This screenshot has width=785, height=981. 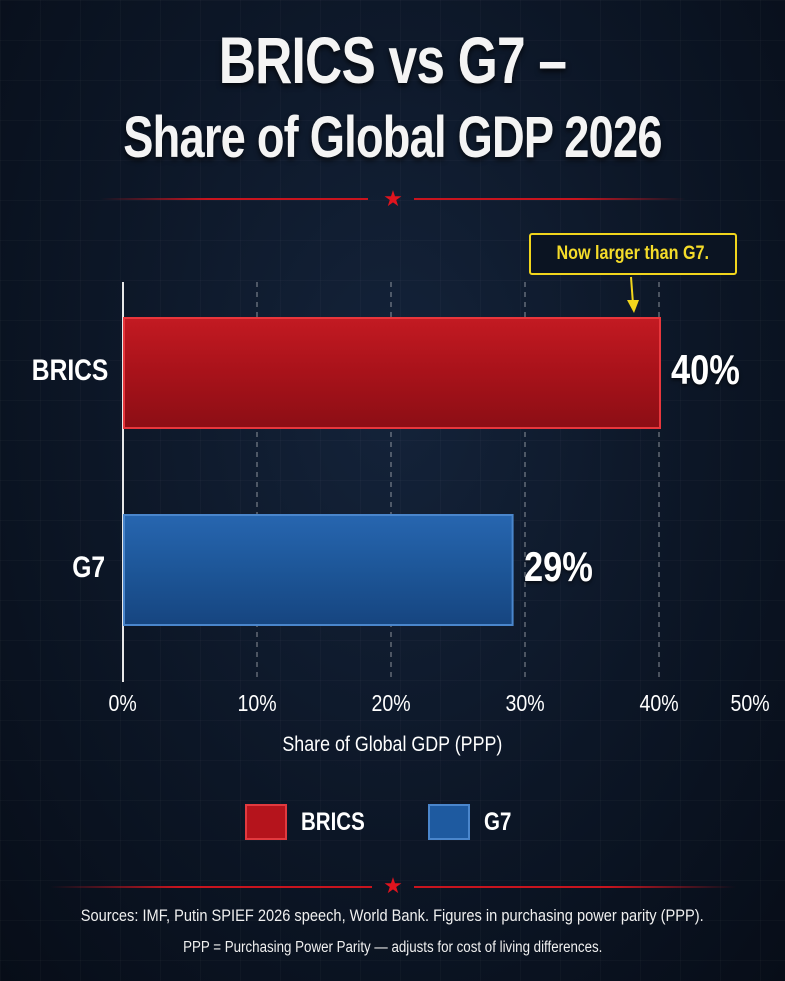 I want to click on star-icon: ★, so click(x=393, y=198).